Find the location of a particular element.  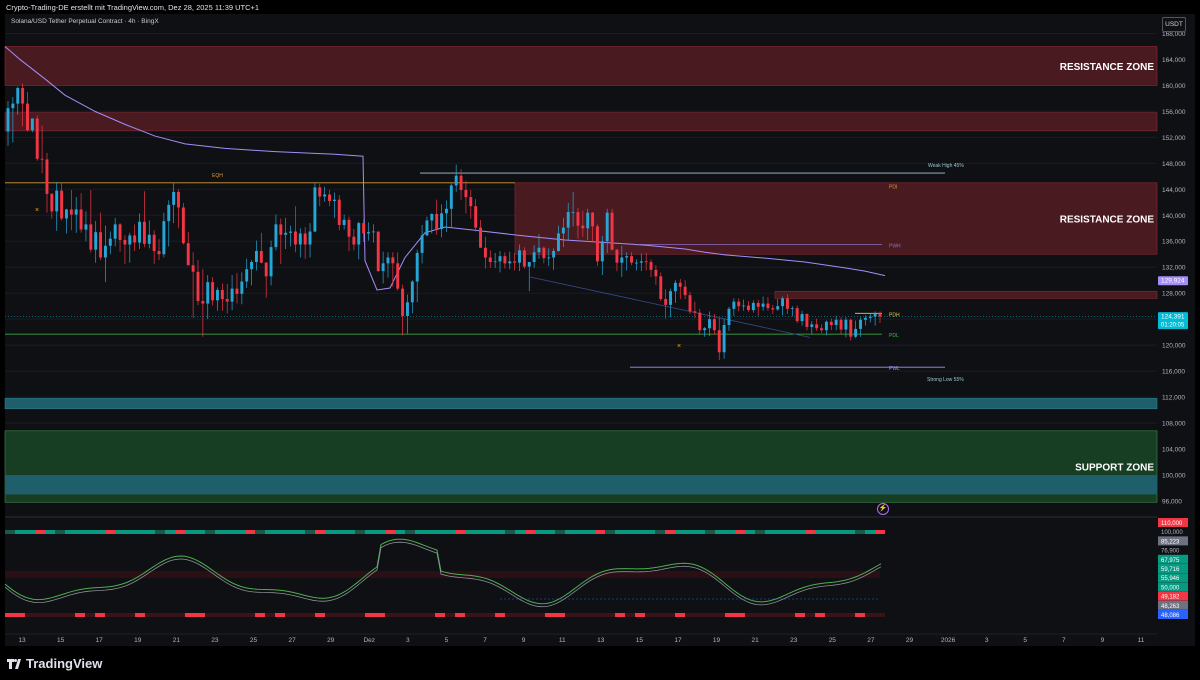

tradingview-icon is located at coordinates (14, 663).